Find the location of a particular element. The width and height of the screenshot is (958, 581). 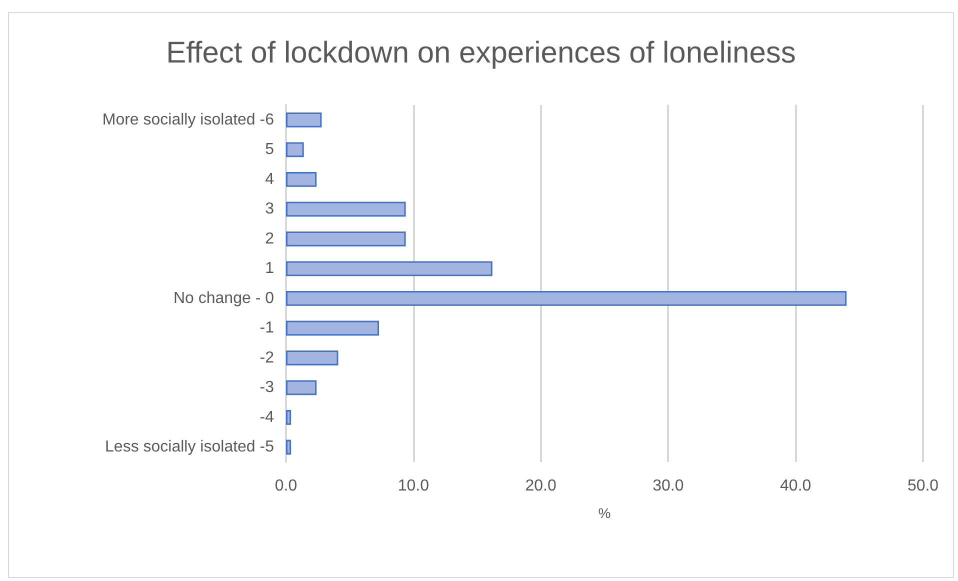

y-tick-label: No change - 0 is located at coordinates (223, 298).